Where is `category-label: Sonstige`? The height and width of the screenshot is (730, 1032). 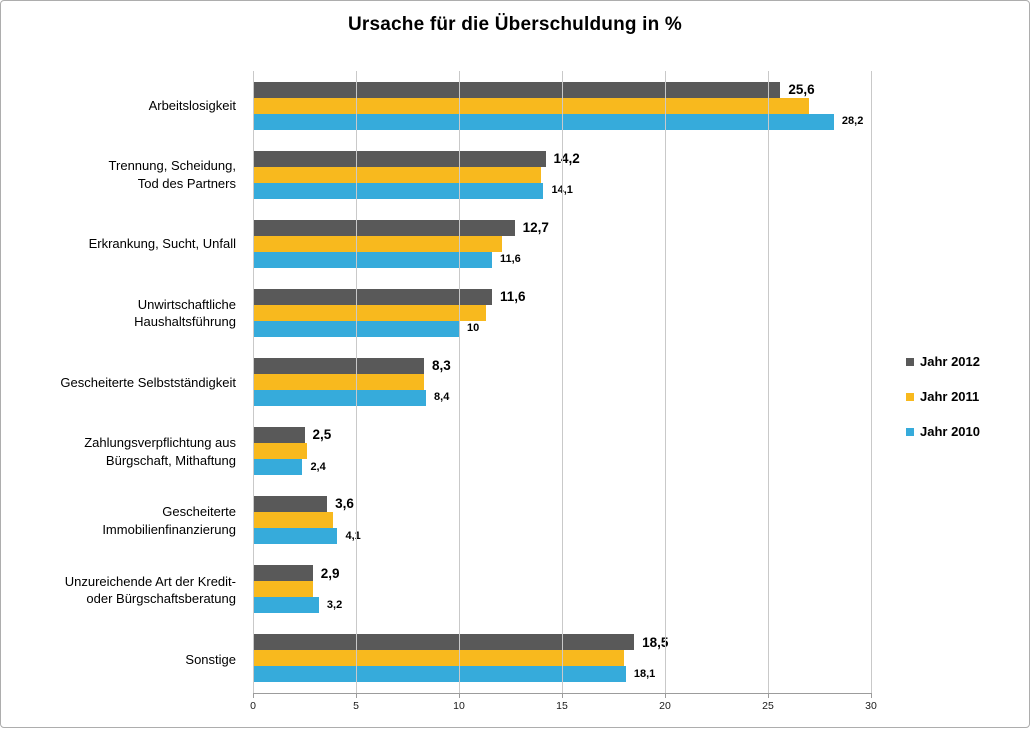 category-label: Sonstige is located at coordinates (210, 659).